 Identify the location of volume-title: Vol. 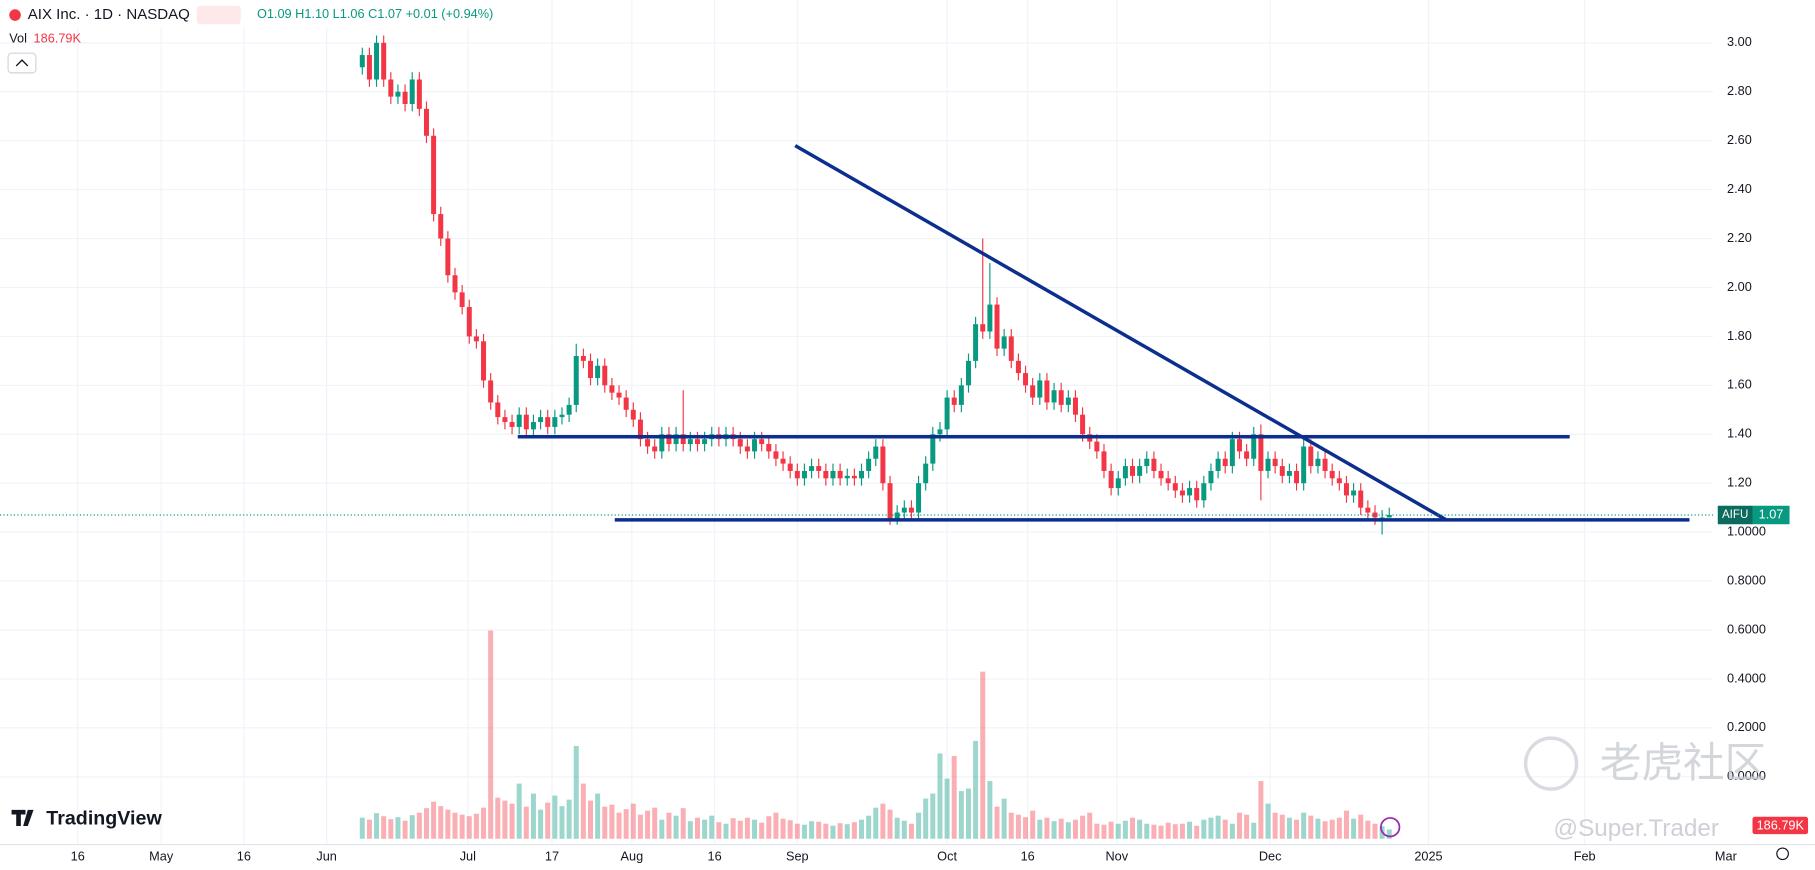
(18, 38).